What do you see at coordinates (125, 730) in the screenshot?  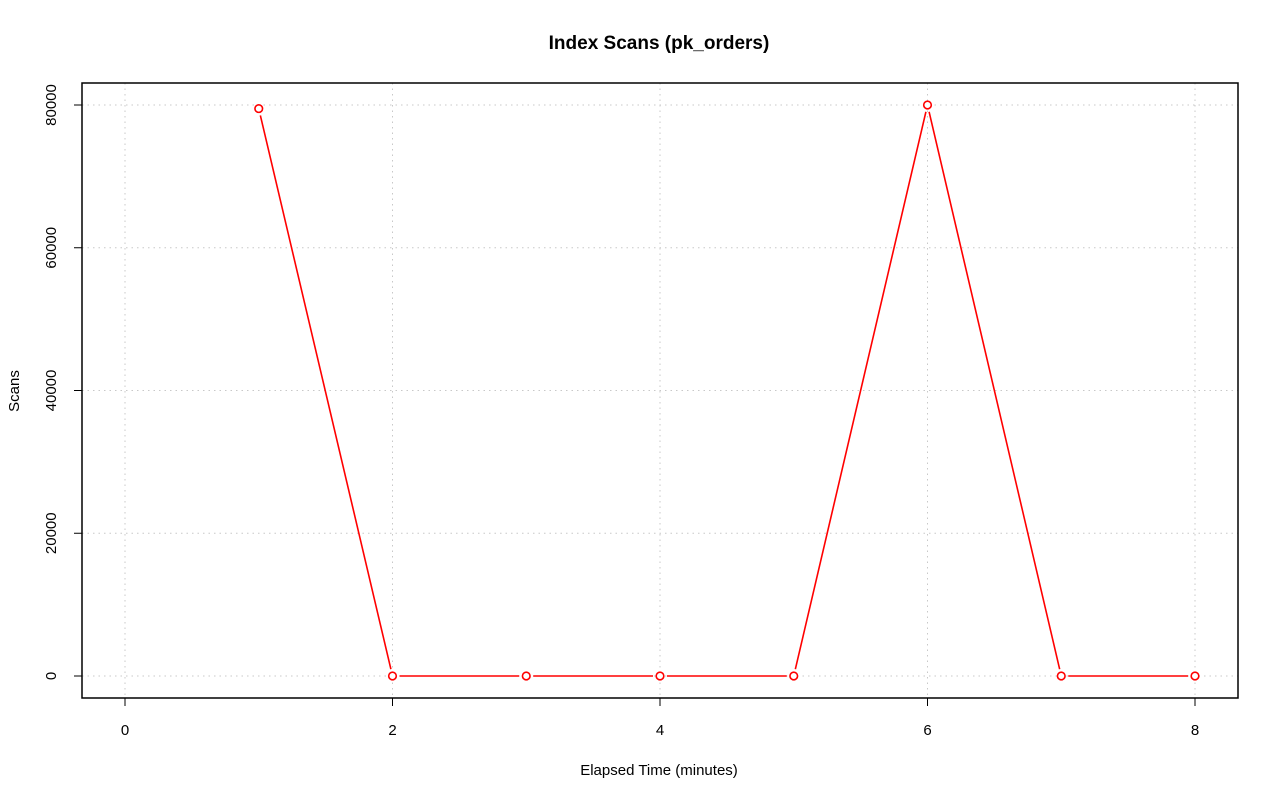 I see `x-tick-label: 0` at bounding box center [125, 730].